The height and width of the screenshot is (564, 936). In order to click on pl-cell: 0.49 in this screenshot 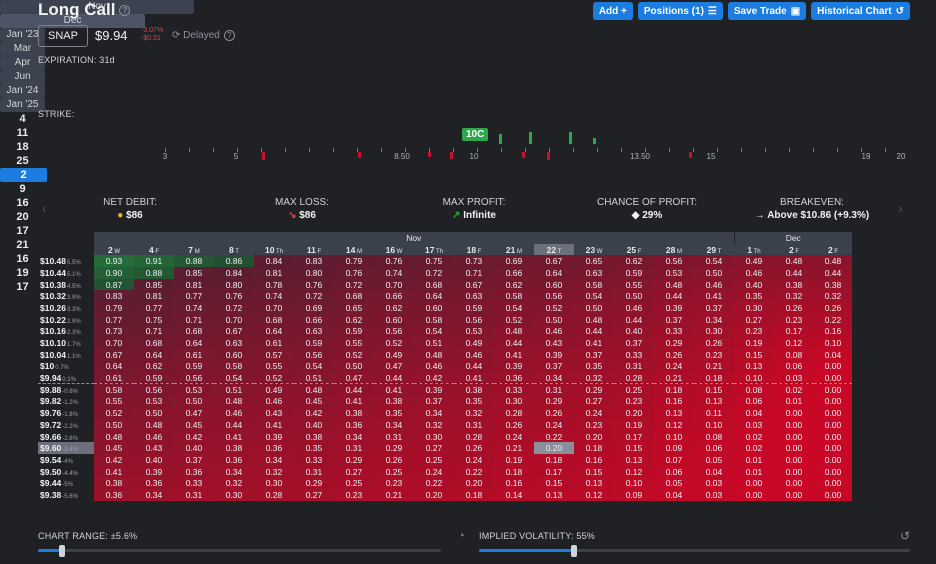, I will do `click(274, 389)`.